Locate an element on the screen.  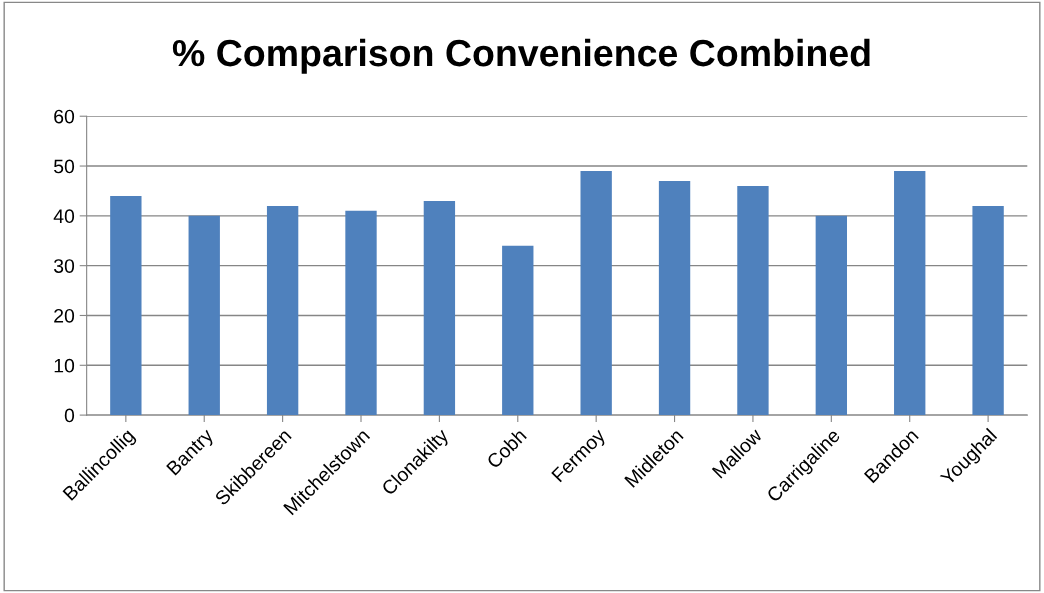
chart-title: % Comparison Convenience Combined is located at coordinates (521, 56).